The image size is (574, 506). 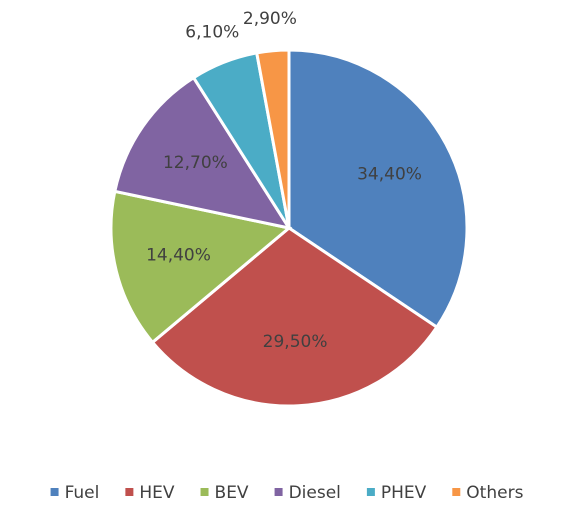 What do you see at coordinates (157, 493) in the screenshot?
I see `legend-label: HEV` at bounding box center [157, 493].